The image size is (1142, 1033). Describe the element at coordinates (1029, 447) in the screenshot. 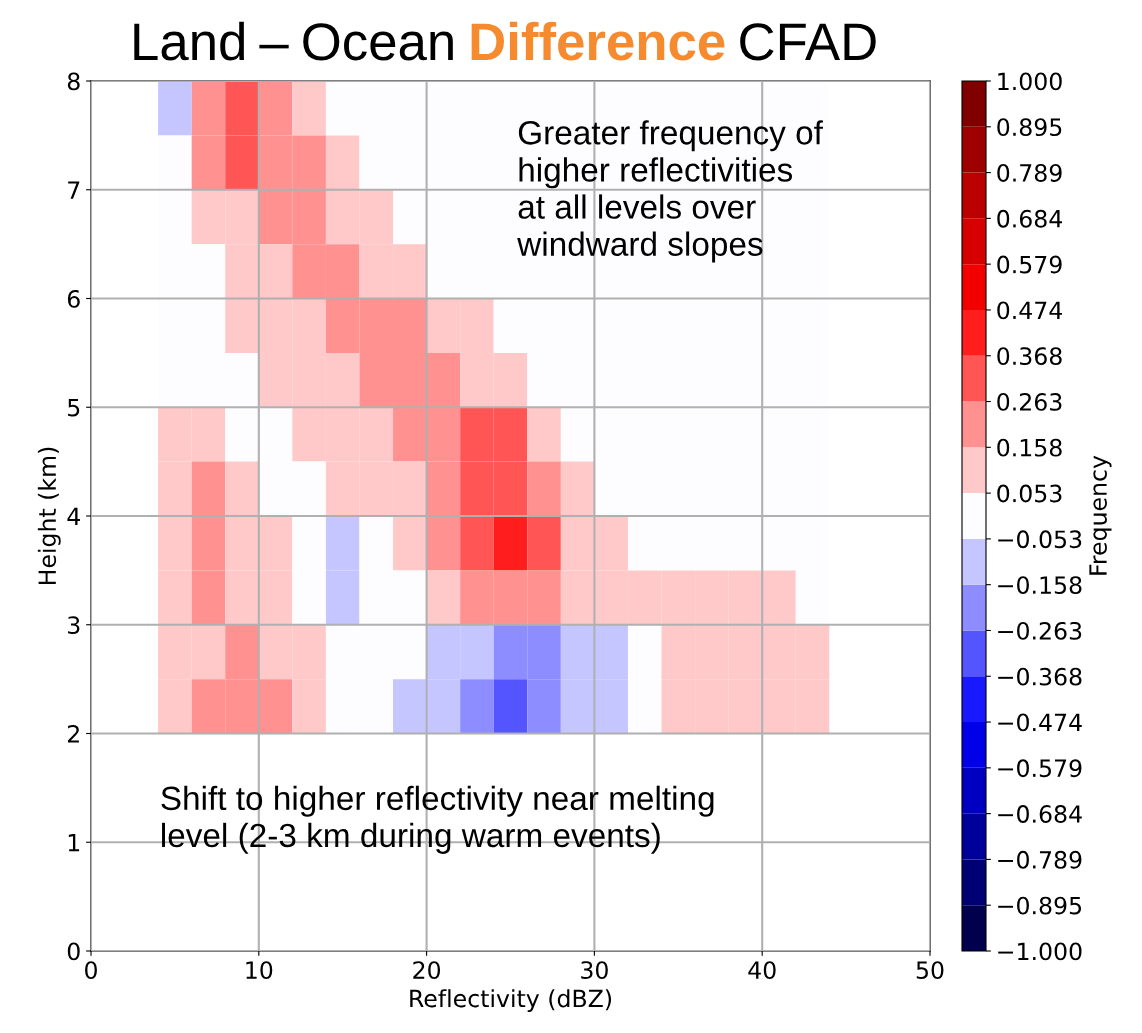

I see `color-bar-label: 0.158` at that location.